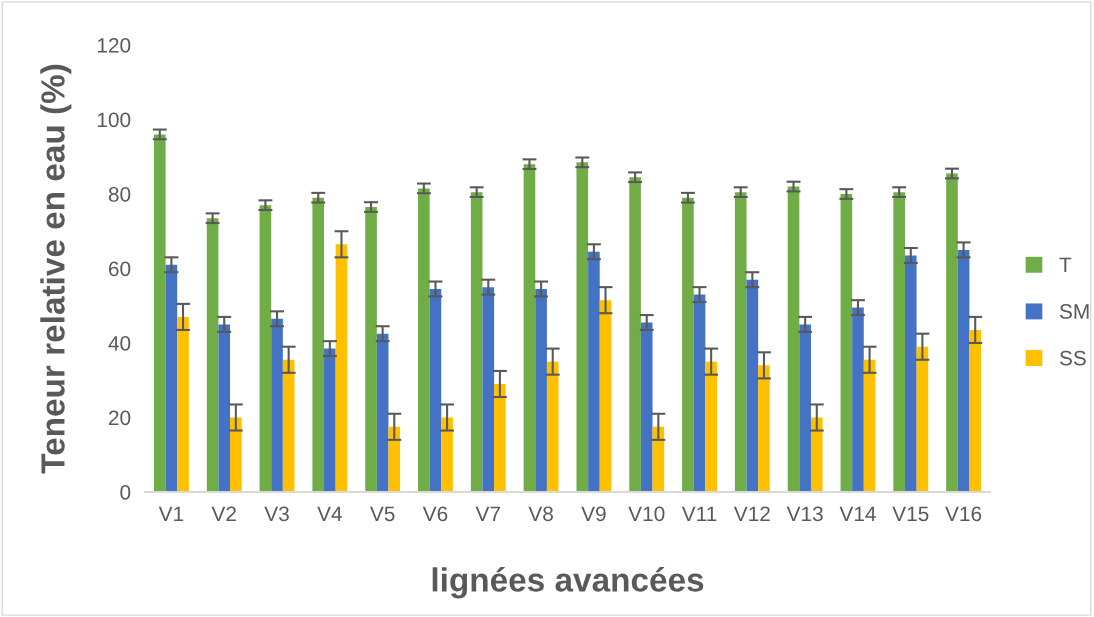 This screenshot has height=617, width=1094. What do you see at coordinates (540, 514) in the screenshot?
I see `x-tick-label: V8` at bounding box center [540, 514].